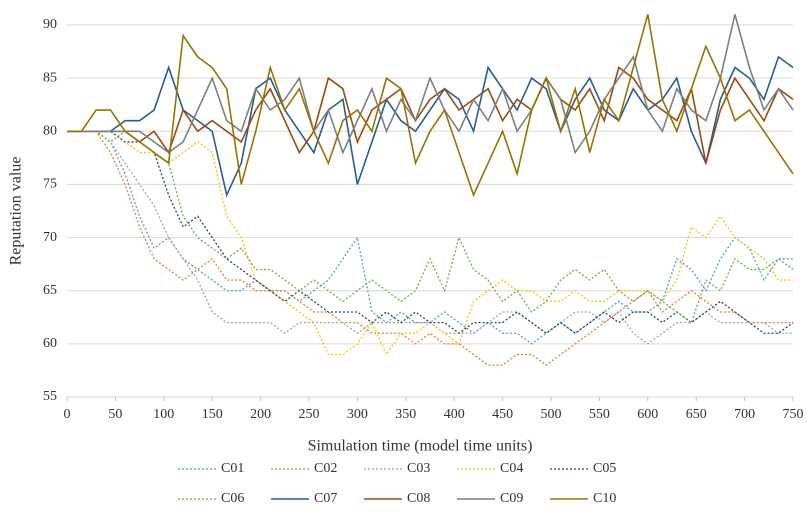 Image resolution: width=807 pixels, height=517 pixels. What do you see at coordinates (405, 414) in the screenshot?
I see `x-tick-label: 350` at bounding box center [405, 414].